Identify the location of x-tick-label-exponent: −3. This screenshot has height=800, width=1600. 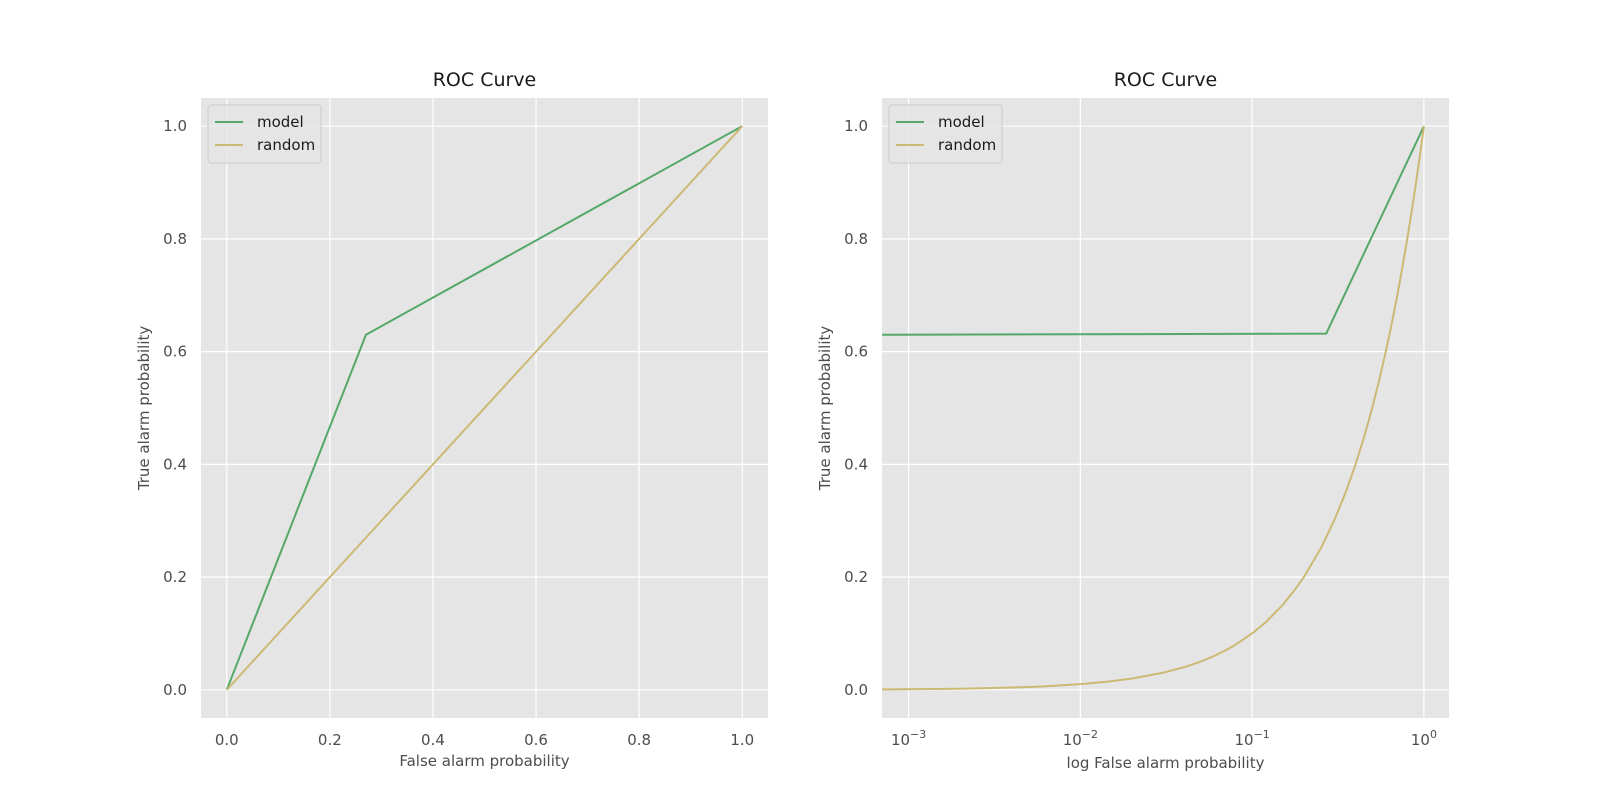
(918, 734).